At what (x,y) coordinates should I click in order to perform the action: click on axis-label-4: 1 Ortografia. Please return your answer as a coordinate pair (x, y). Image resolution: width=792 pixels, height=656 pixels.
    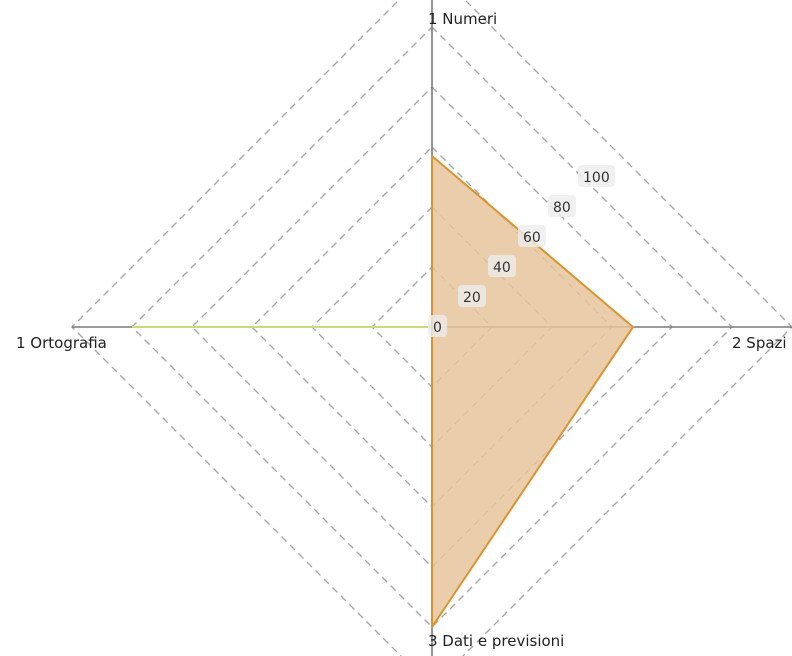
    Looking at the image, I should click on (61, 343).